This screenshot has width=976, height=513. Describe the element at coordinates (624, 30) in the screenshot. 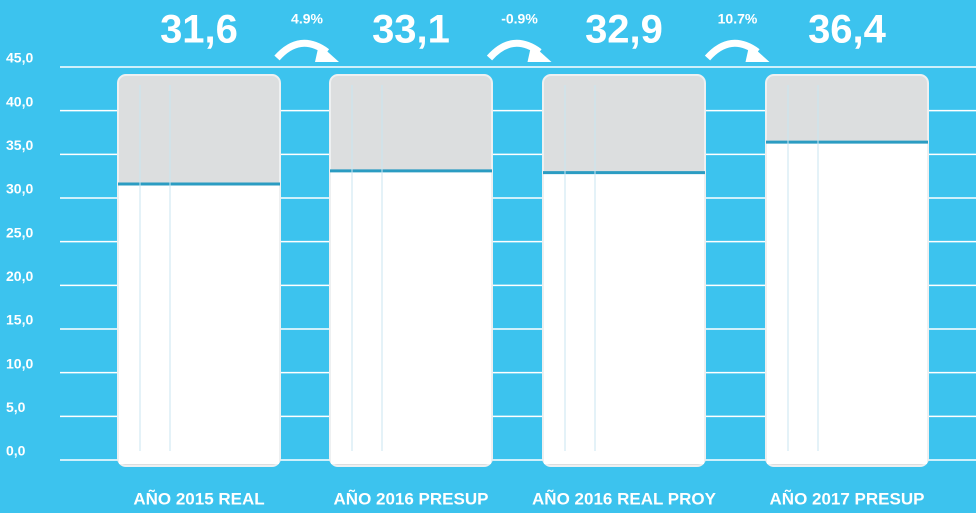

I see `value-label: 32,9` at that location.